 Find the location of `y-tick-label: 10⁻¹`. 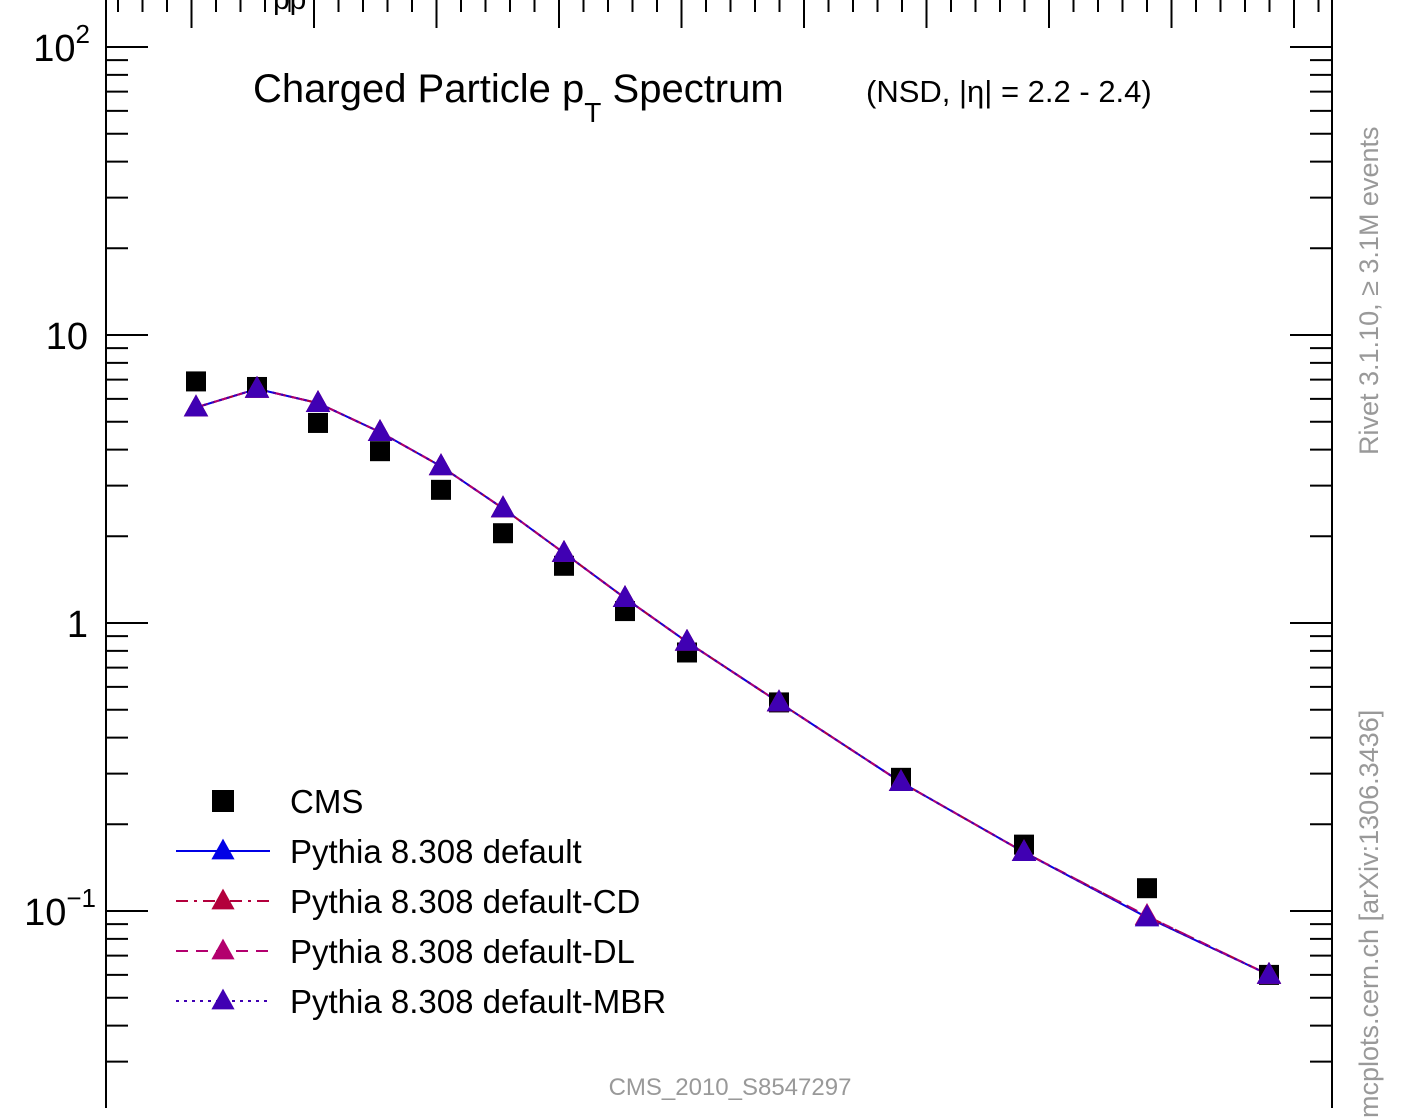

y-tick-label: 10⁻¹ is located at coordinates (60, 908).